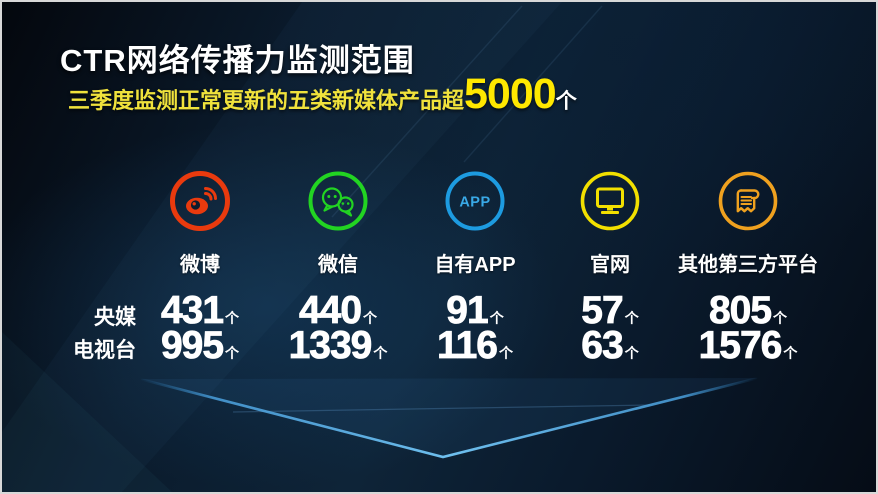 The width and height of the screenshot is (878, 494). What do you see at coordinates (449, 417) in the screenshot?
I see `down-arrow-shape` at bounding box center [449, 417].